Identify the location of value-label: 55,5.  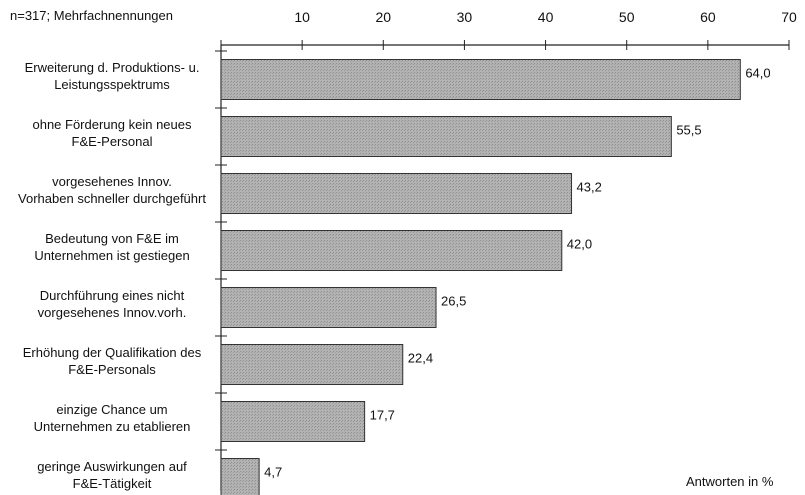
(688, 130).